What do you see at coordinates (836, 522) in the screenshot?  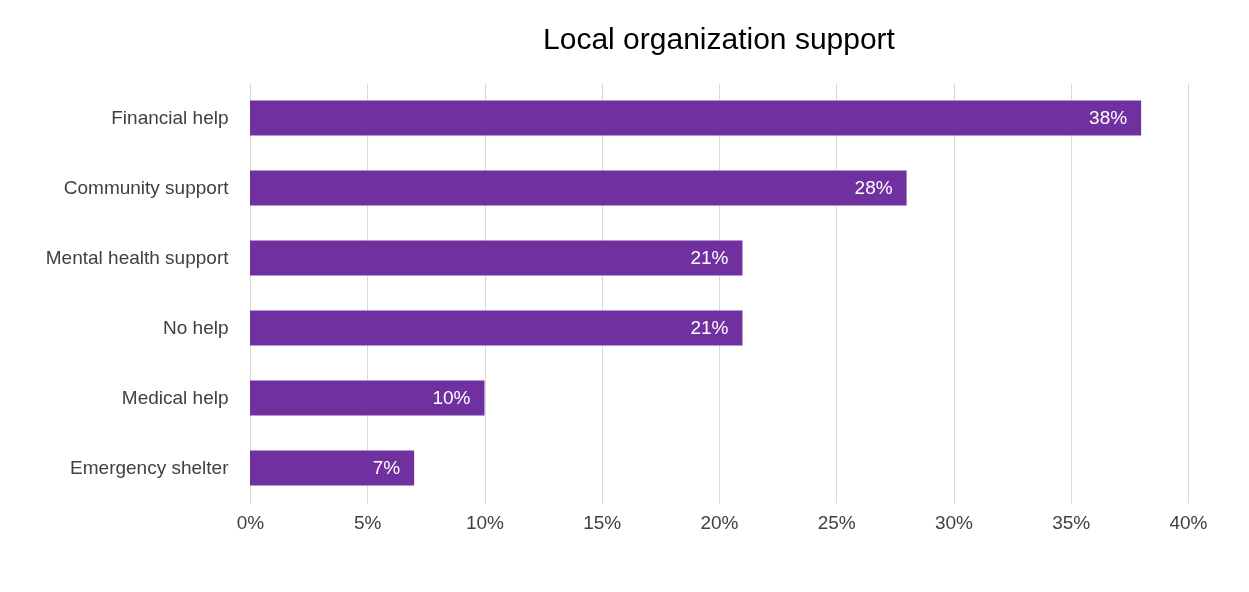 I see `x-tick-label: 25%` at bounding box center [836, 522].